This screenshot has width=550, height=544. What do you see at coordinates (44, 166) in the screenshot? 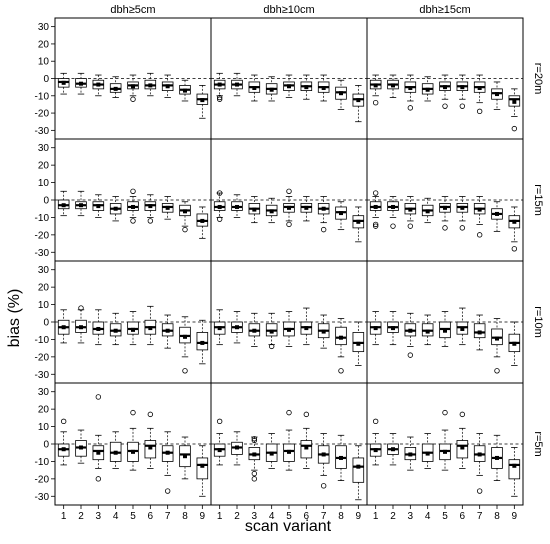
I see `y-tick-label: 20` at bounding box center [44, 166].